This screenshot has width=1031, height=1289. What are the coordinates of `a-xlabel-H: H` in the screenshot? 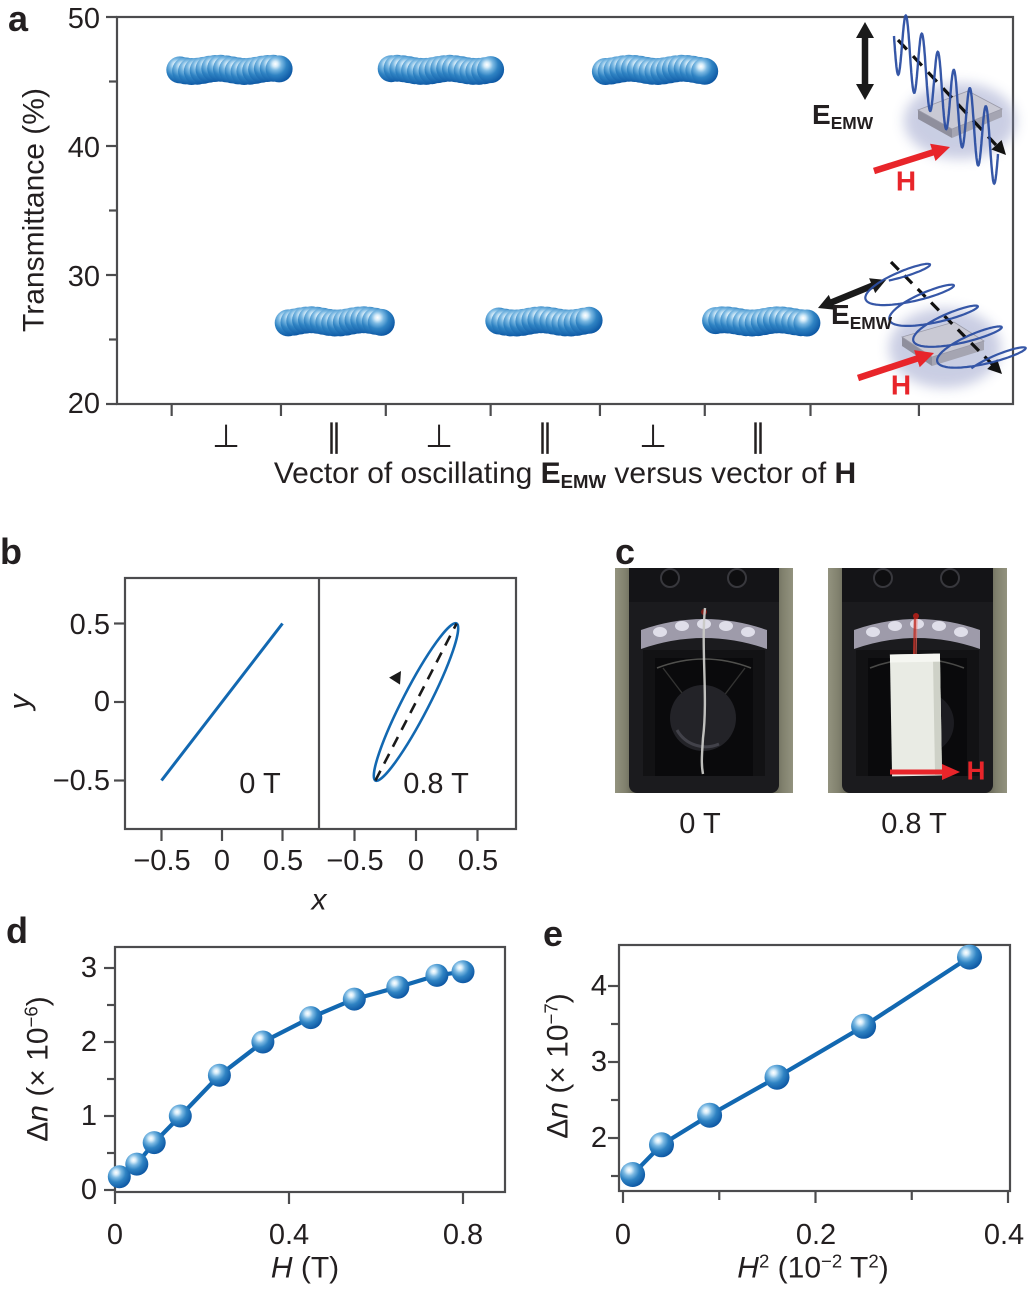 It's located at (845, 473).